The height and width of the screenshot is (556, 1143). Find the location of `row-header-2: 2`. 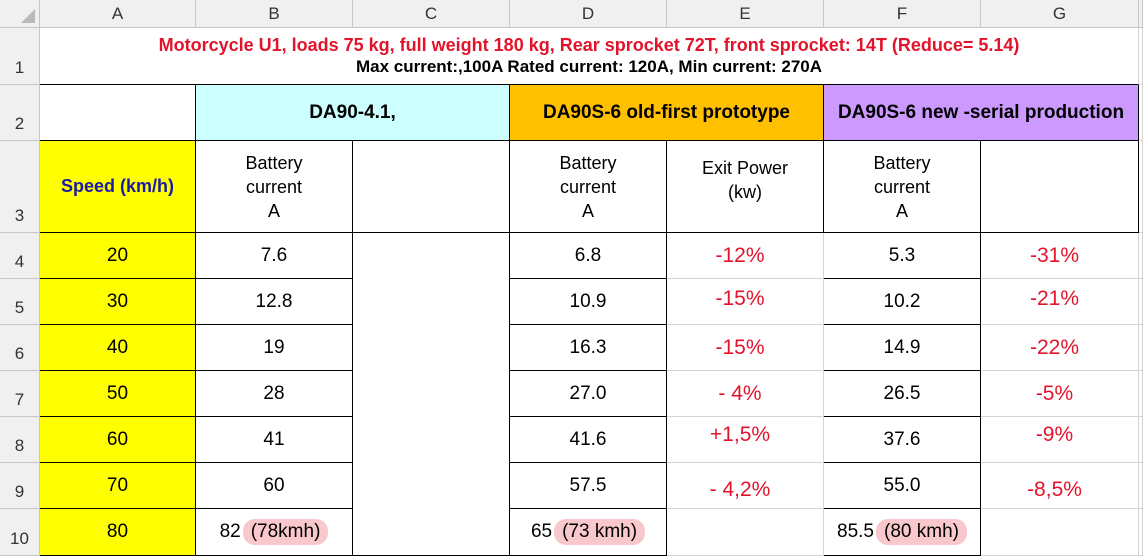

row-header-2: 2 is located at coordinates (20, 113).